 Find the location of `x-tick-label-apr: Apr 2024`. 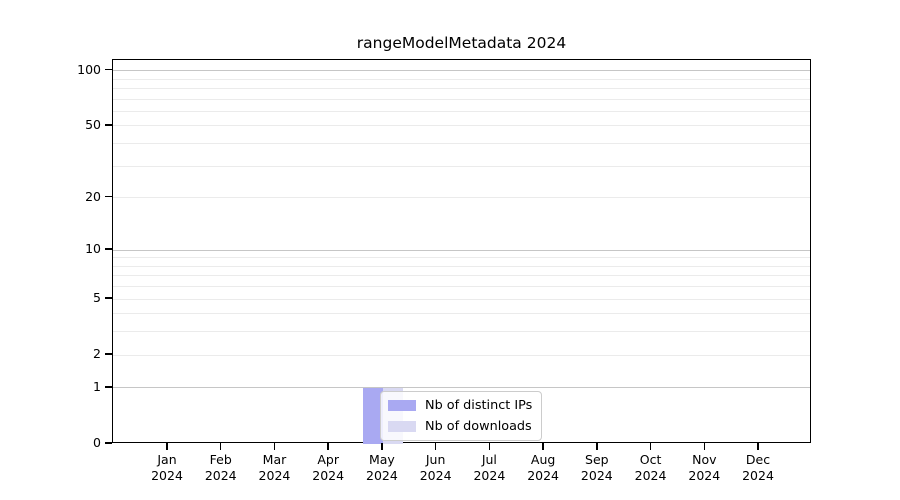

x-tick-label-apr: Apr 2024 is located at coordinates (328, 467).